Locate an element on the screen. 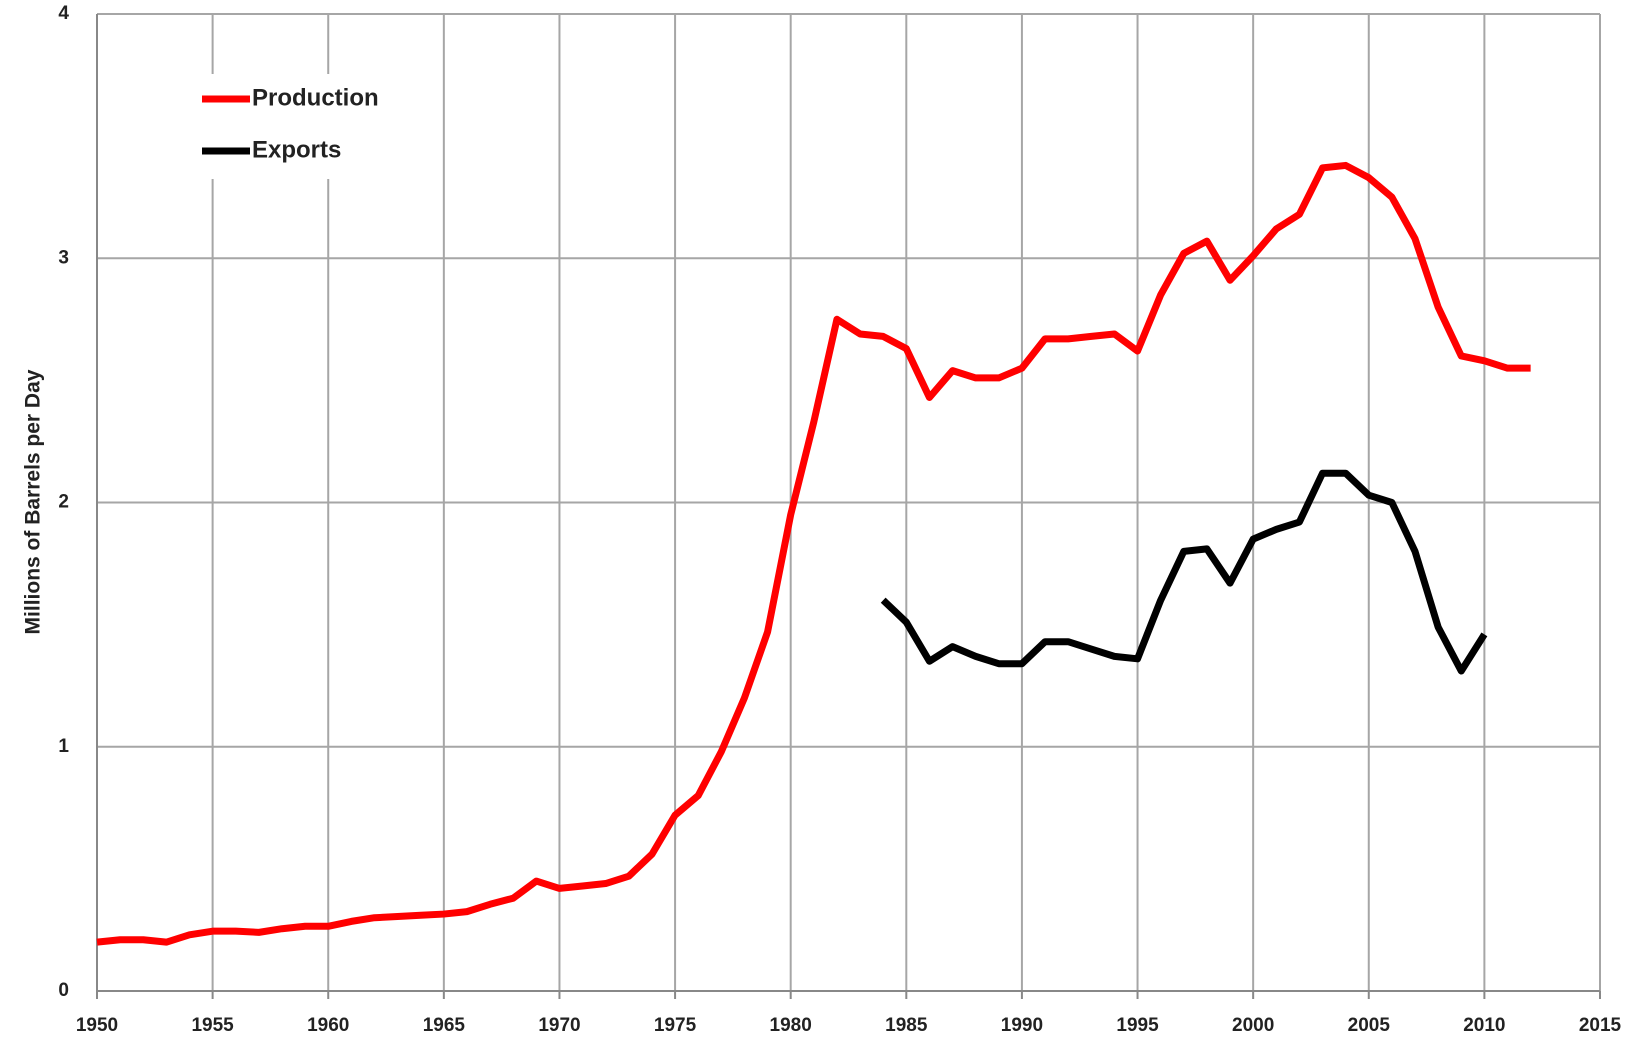 The height and width of the screenshot is (1037, 1634). x-tick-label: 1990 is located at coordinates (1022, 1025).